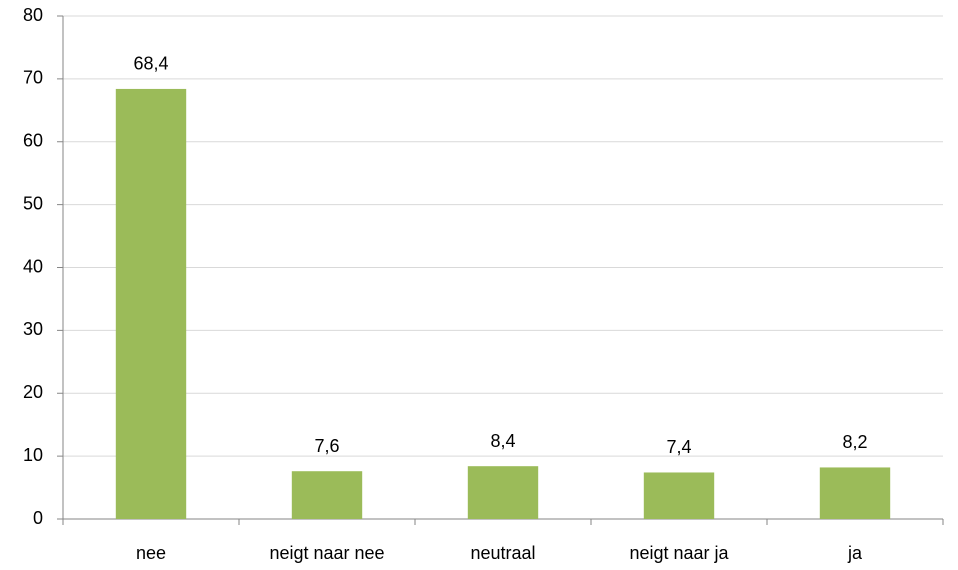 The height and width of the screenshot is (570, 958). What do you see at coordinates (150, 64) in the screenshot?
I see `data-label: 68,4` at bounding box center [150, 64].